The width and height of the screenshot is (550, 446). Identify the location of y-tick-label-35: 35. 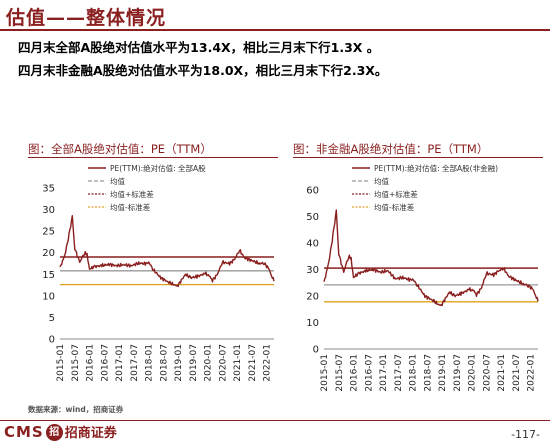
(48, 189).